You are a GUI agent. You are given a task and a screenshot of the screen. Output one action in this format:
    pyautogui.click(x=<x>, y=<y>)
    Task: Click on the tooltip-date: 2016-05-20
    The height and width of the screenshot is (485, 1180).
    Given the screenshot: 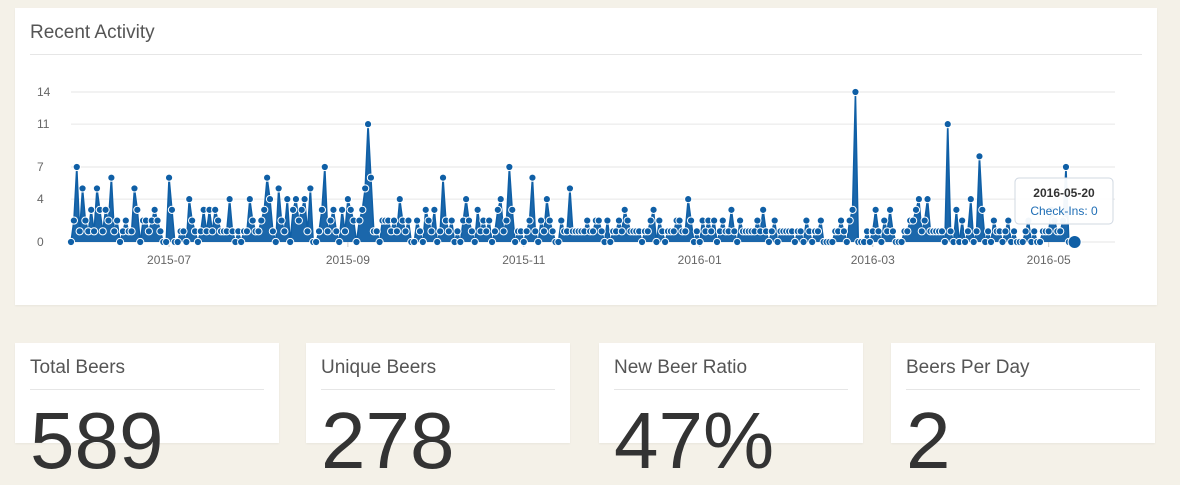 What is the action you would take?
    pyautogui.click(x=1064, y=193)
    